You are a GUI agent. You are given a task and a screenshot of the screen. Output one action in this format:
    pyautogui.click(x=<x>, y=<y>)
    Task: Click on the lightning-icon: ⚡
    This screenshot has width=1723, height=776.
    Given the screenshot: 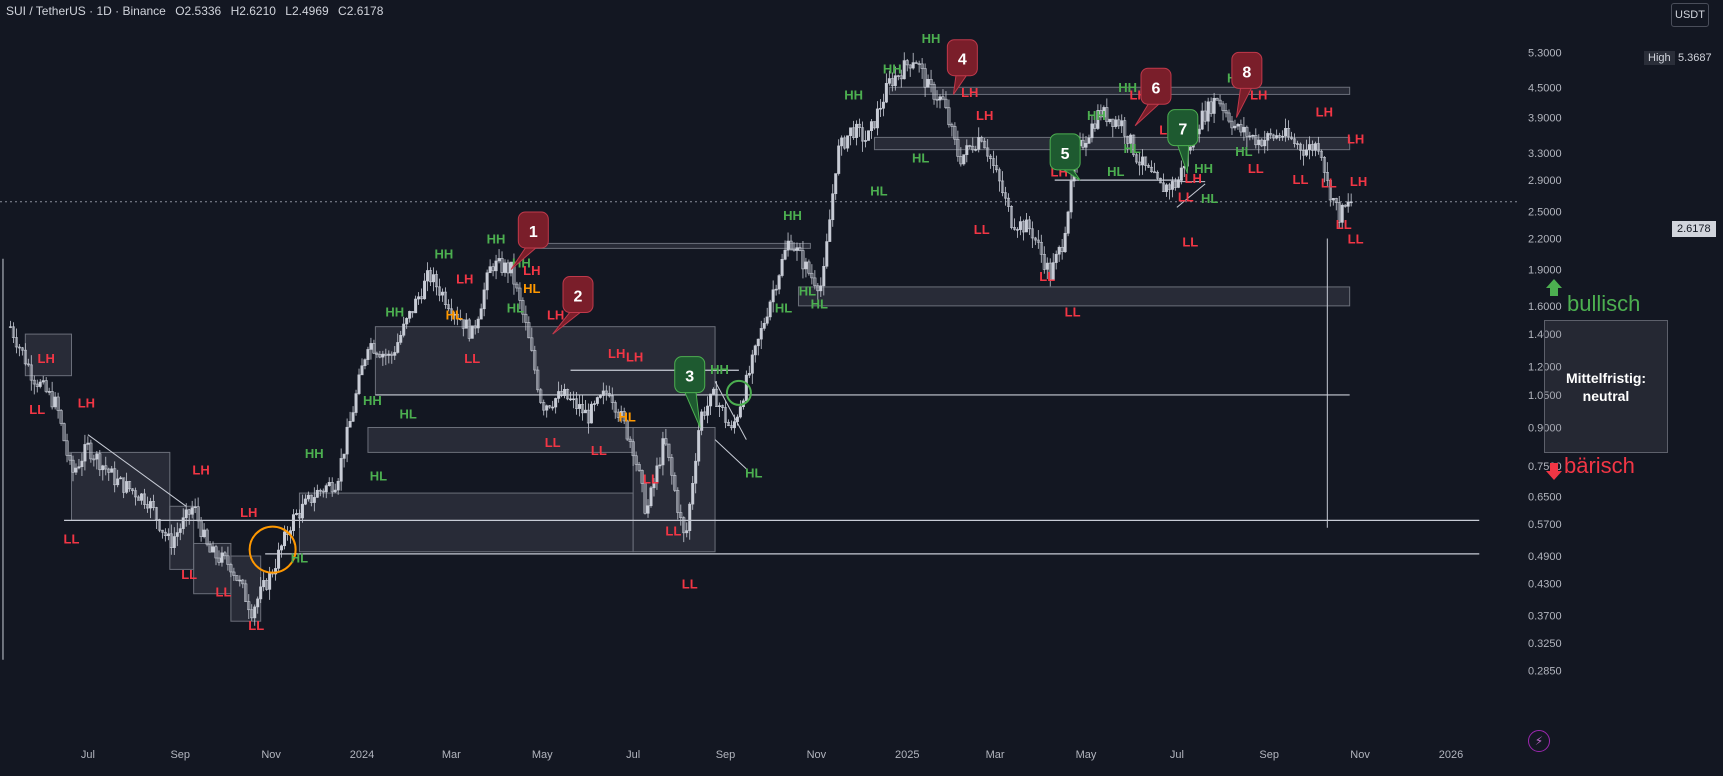 What is the action you would take?
    pyautogui.click(x=1539, y=741)
    